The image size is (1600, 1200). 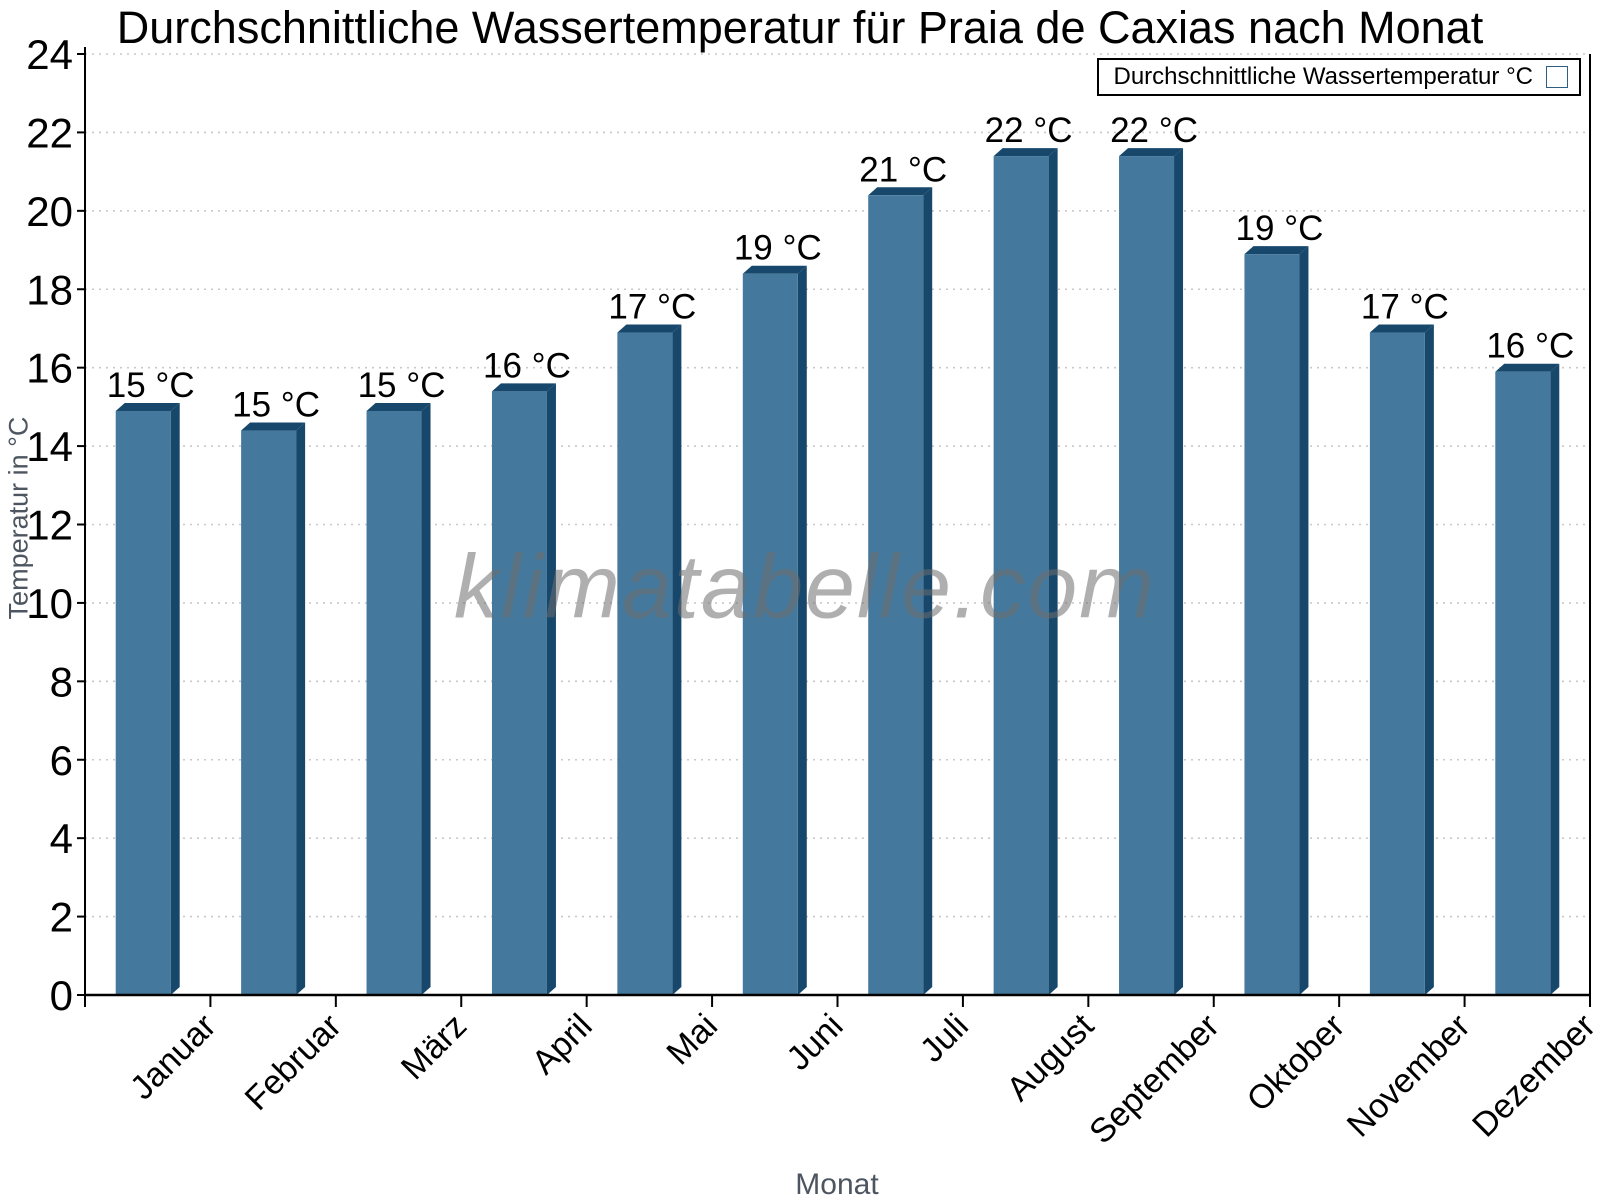 I want to click on y-axis-tick-label: 10, so click(x=49, y=603).